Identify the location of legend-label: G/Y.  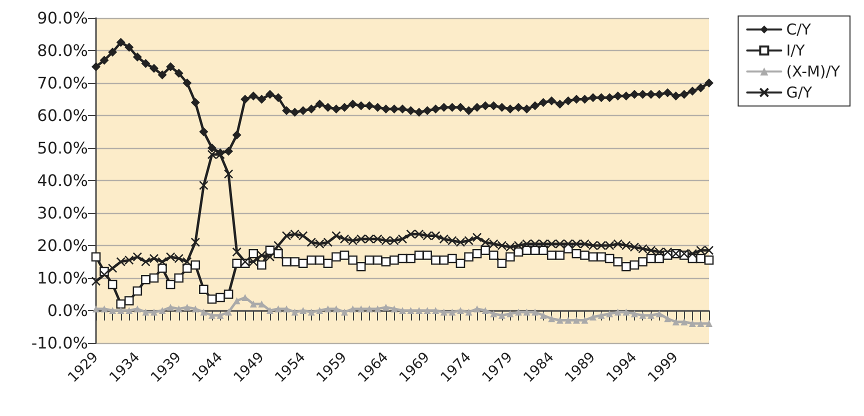
(799, 93).